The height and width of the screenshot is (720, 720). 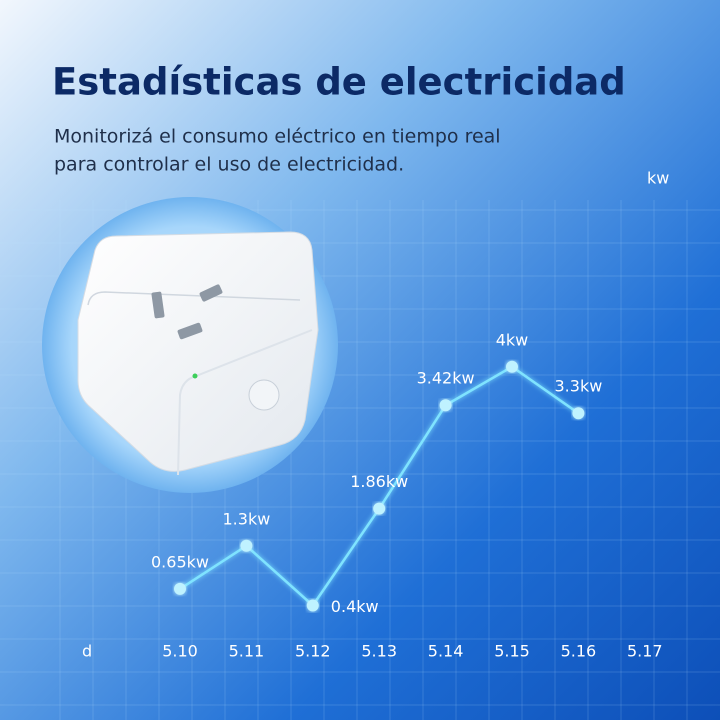 What do you see at coordinates (645, 651) in the screenshot?
I see `x-tick-label: 5.17` at bounding box center [645, 651].